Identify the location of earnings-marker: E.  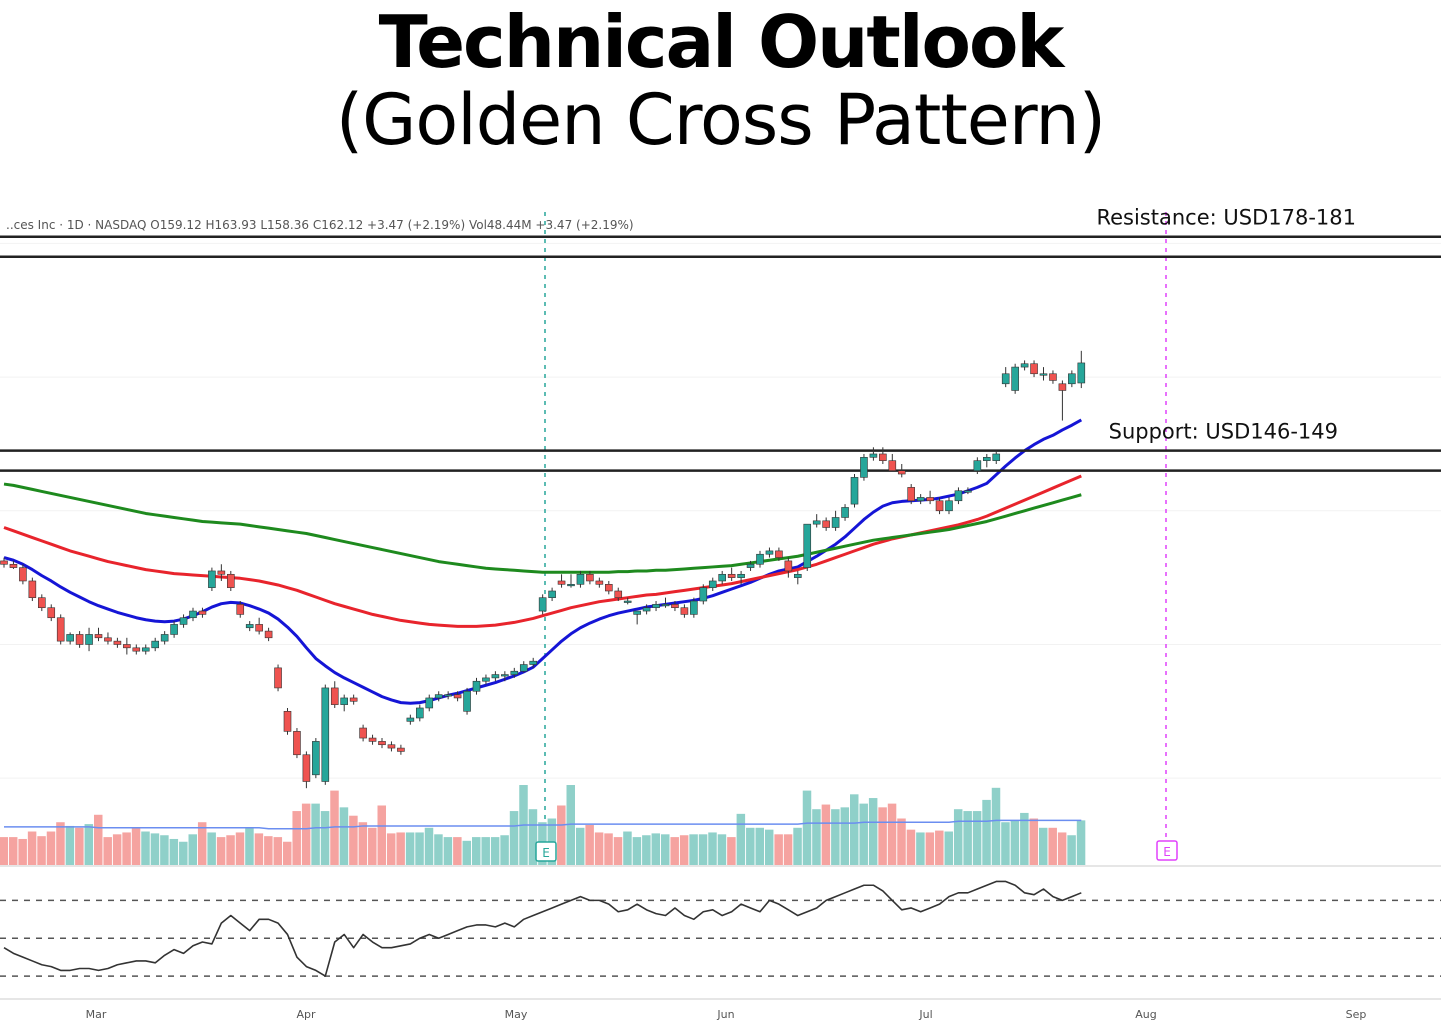
(546, 851).